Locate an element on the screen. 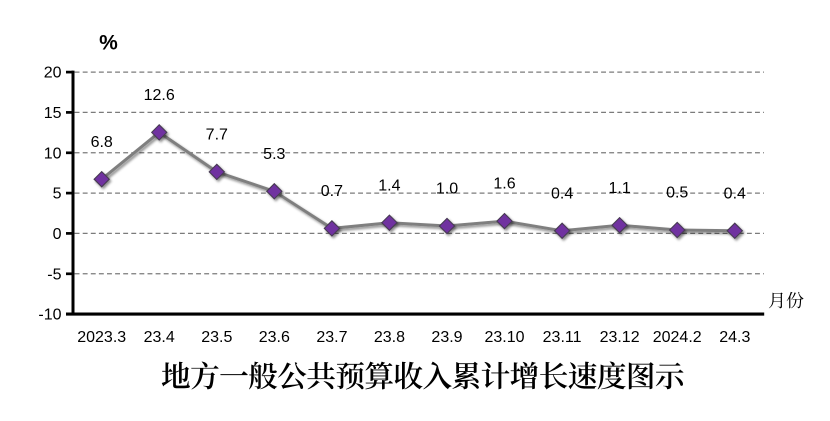  svg-text: -5 is located at coordinates (54, 274).